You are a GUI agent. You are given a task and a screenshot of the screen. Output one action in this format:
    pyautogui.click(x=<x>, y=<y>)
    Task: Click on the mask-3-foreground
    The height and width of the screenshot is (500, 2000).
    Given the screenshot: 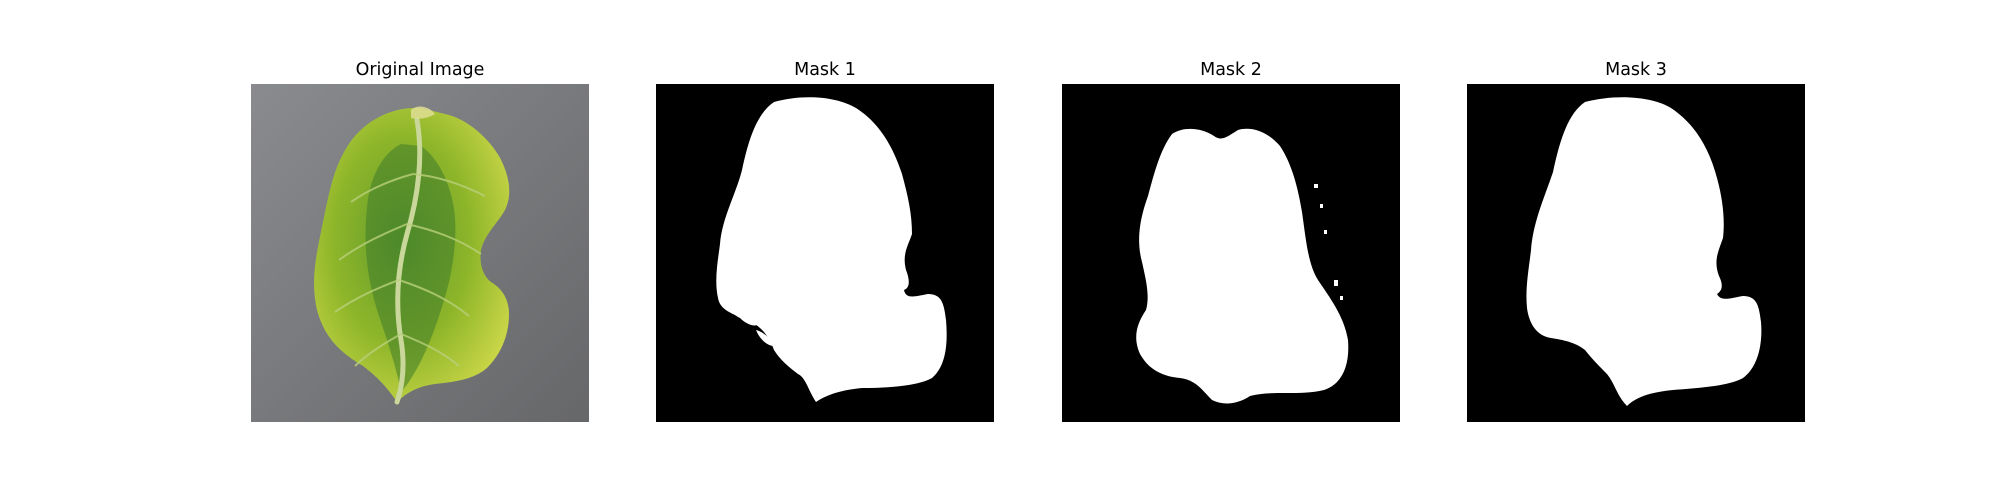 What is the action you would take?
    pyautogui.click(x=1644, y=251)
    